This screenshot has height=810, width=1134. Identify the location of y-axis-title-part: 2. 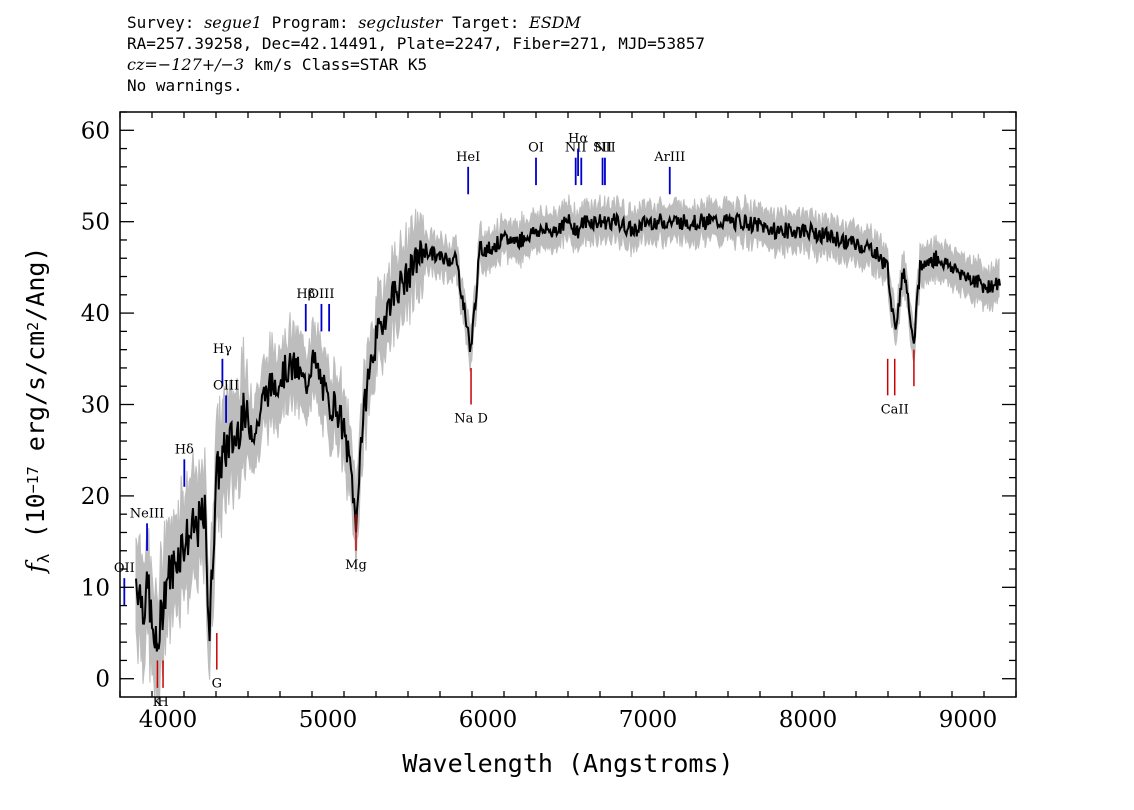
(33, 326).